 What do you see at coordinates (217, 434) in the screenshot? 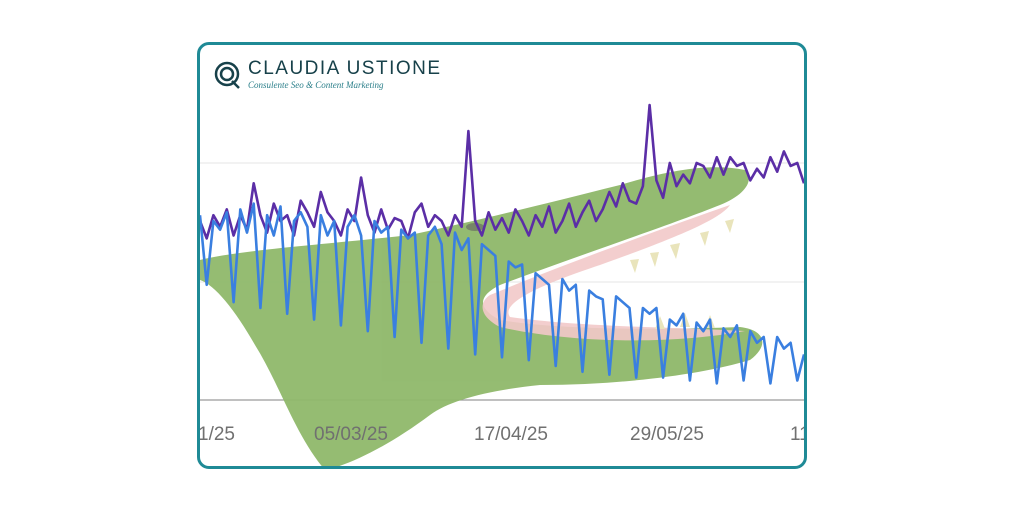
I see `x-tick-label: 1/25` at bounding box center [217, 434].